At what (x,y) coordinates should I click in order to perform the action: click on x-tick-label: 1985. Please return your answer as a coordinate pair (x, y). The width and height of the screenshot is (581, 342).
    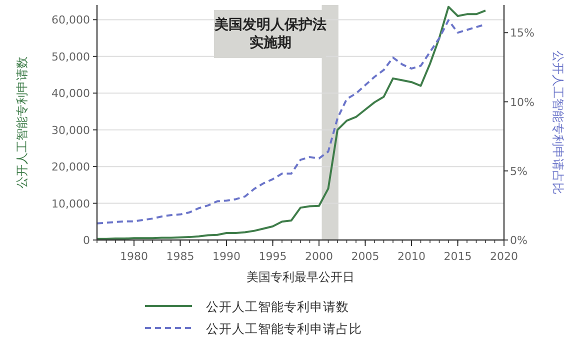
    Looking at the image, I should click on (180, 256).